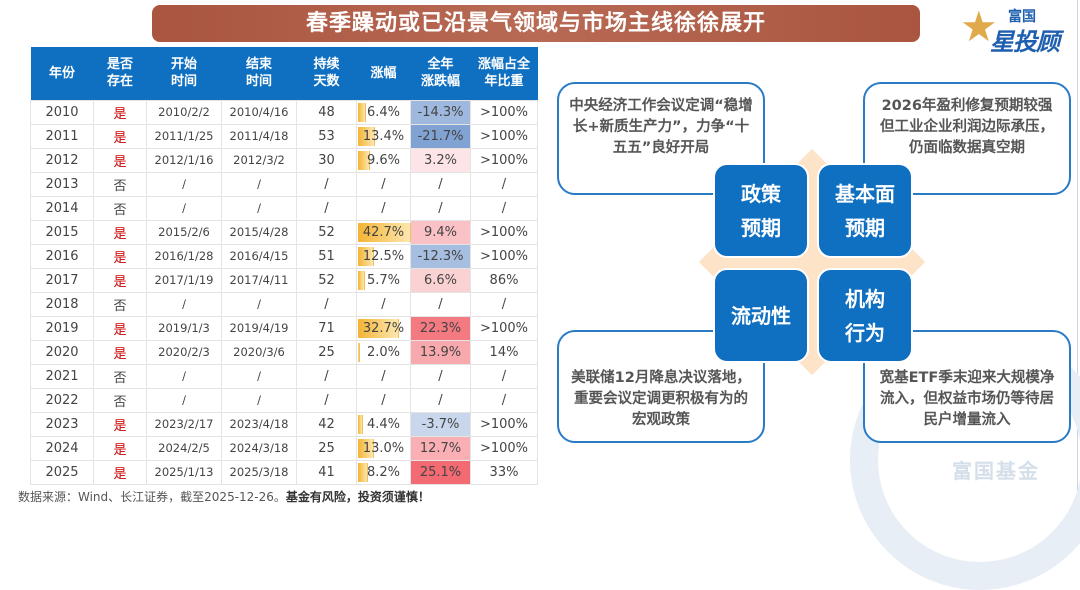 This screenshot has height=590, width=1080. I want to click on column-header: 涨幅占全 年比重, so click(504, 73).